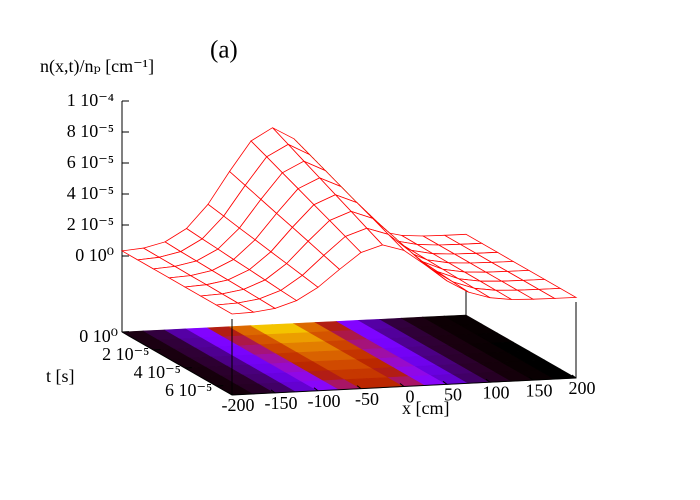 This screenshot has height=500, width=700. What do you see at coordinates (90, 162) in the screenshot?
I see `z-tick-label: 6 10⁻⁵` at bounding box center [90, 162].